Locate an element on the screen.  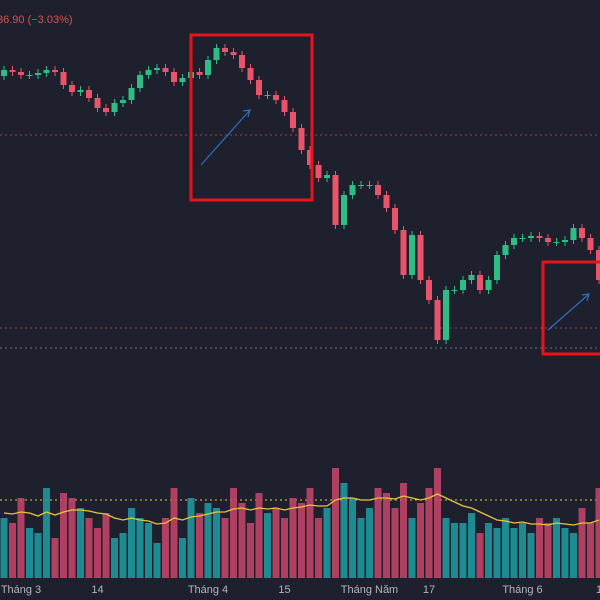
x-tick-label: 15 is located at coordinates (284, 590).